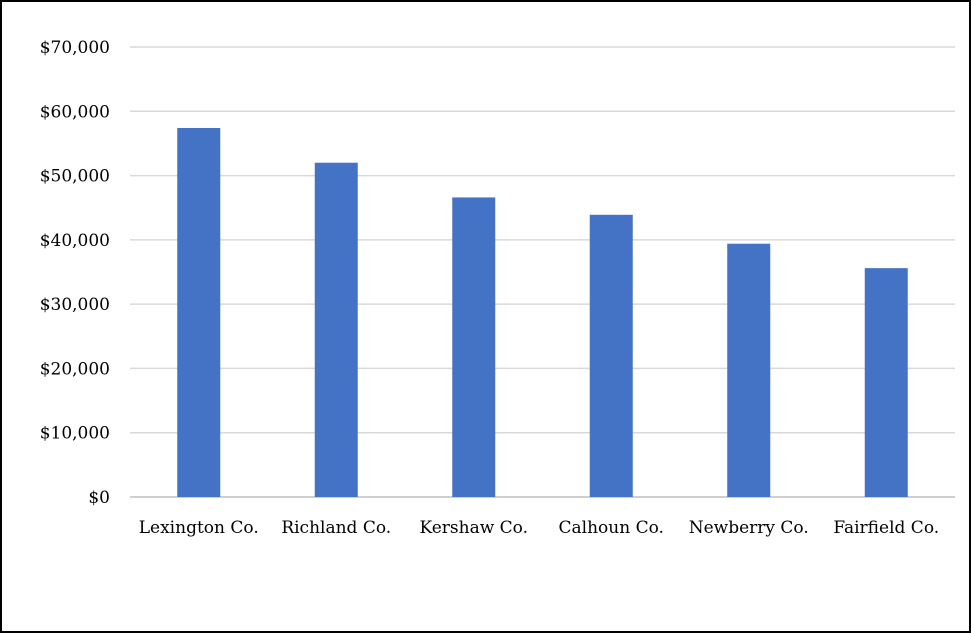 The height and width of the screenshot is (633, 971). I want to click on x-category-label: Calhoun Co., so click(611, 528).